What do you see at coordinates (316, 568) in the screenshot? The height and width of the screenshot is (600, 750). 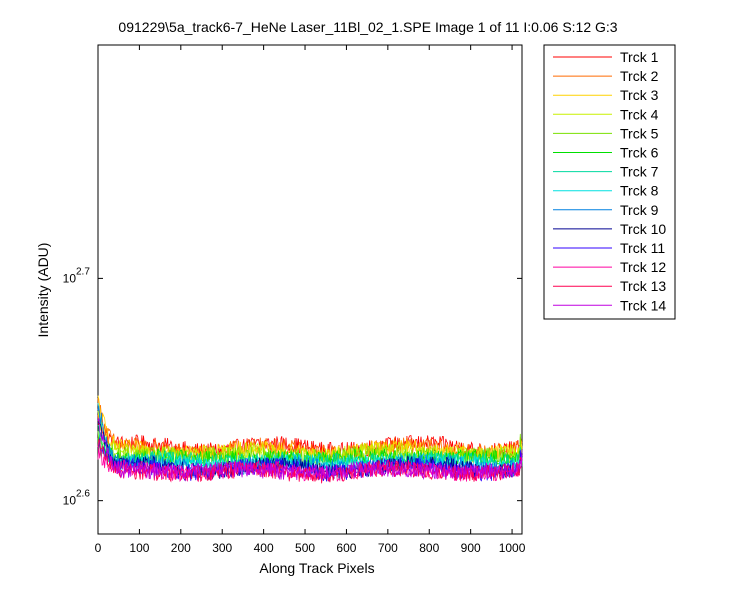 I see `x-axis-label: Along Track Pixels` at bounding box center [316, 568].